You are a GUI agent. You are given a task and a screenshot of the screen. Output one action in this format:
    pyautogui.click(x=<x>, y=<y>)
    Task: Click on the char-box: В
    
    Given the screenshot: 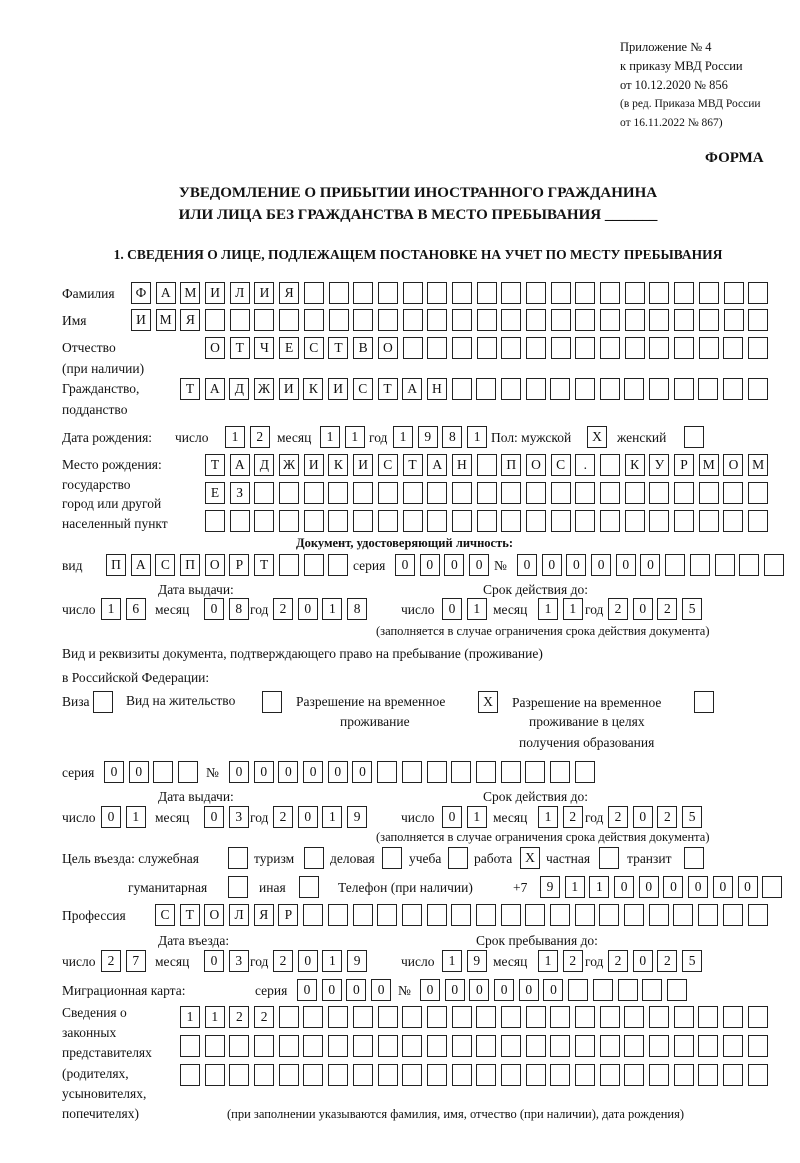 What is the action you would take?
    pyautogui.click(x=363, y=348)
    